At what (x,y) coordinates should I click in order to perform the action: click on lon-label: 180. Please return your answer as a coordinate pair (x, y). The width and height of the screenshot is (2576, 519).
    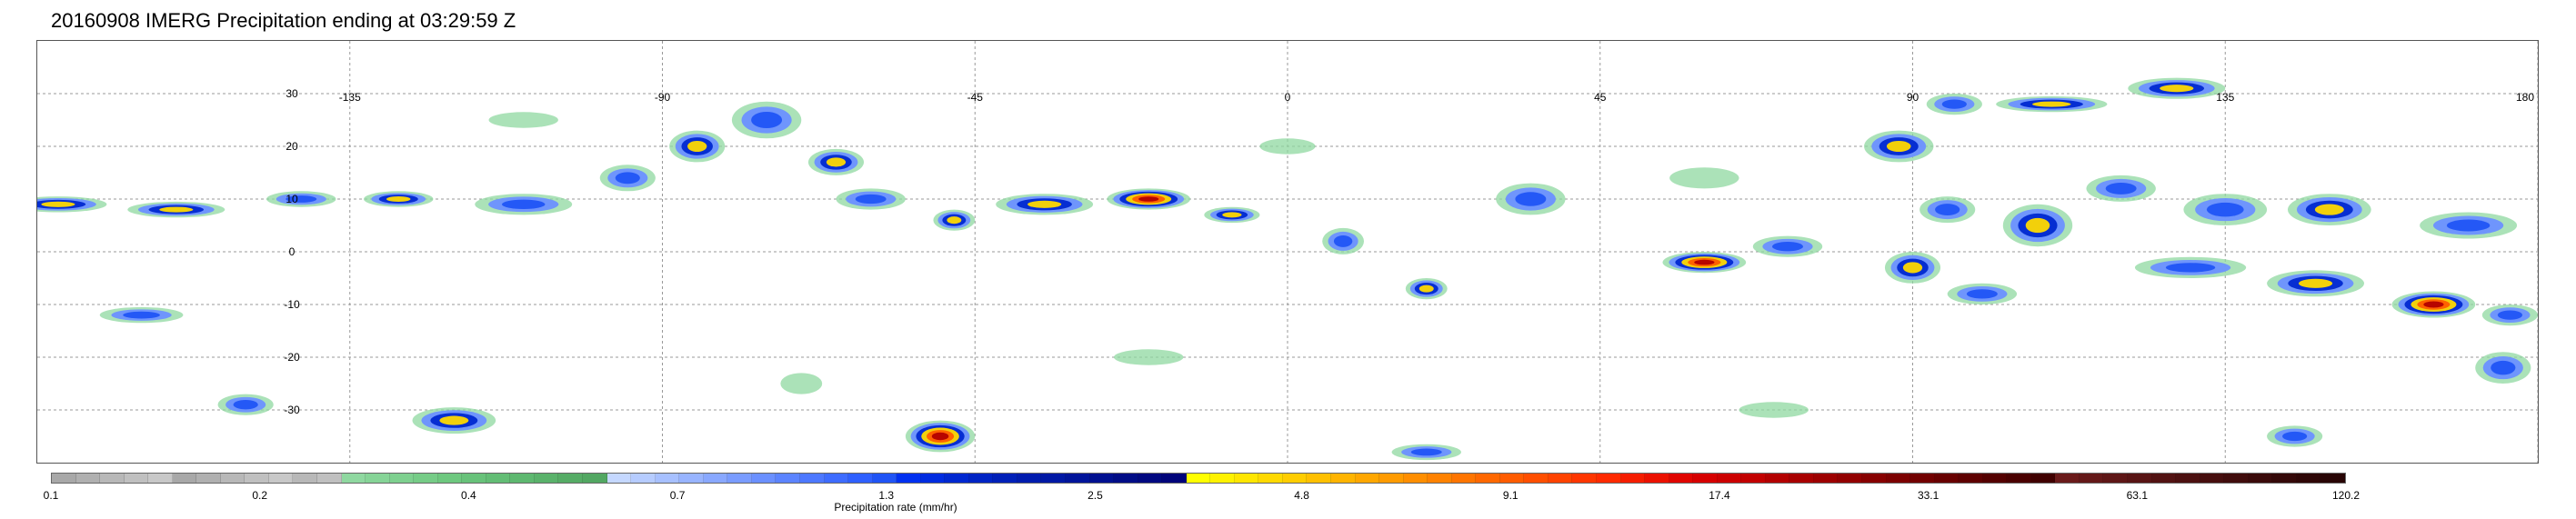
    Looking at the image, I should click on (2525, 97).